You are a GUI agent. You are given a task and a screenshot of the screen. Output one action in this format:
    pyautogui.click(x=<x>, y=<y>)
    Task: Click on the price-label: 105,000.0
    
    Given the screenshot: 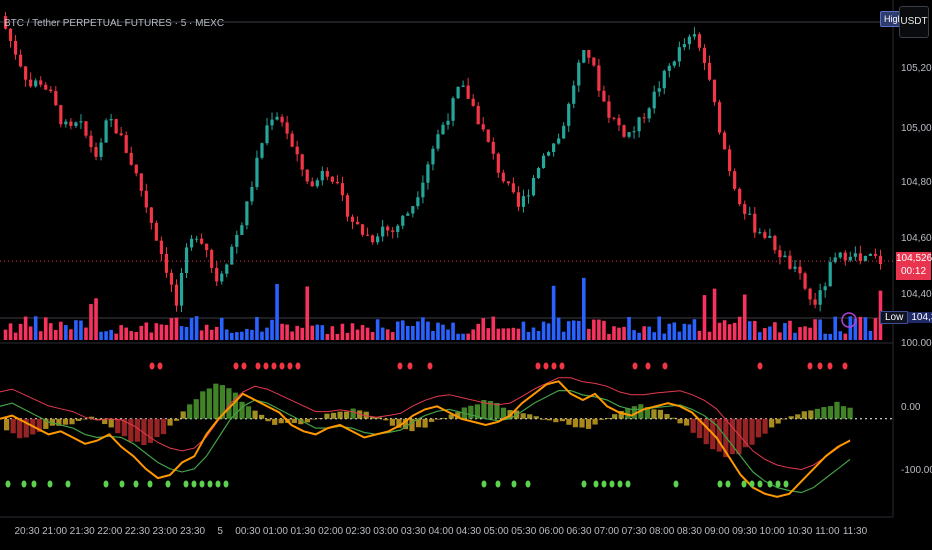 What is the action you would take?
    pyautogui.click(x=916, y=128)
    